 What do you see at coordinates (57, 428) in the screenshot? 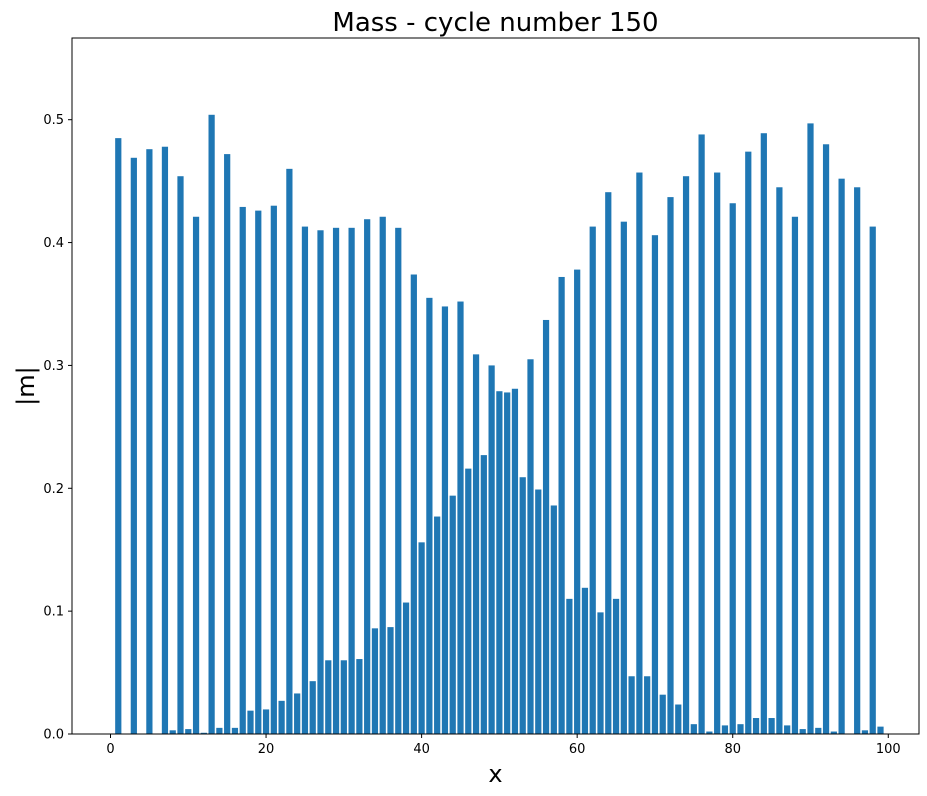
I see `y-axis: 0.0 0.1 0.2 0.3 0.4 0.5` at bounding box center [57, 428].